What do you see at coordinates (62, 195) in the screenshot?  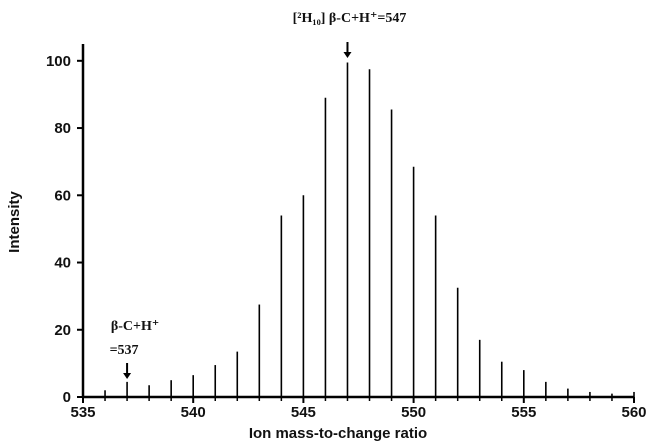 I see `y-tick-label: 60` at bounding box center [62, 195].